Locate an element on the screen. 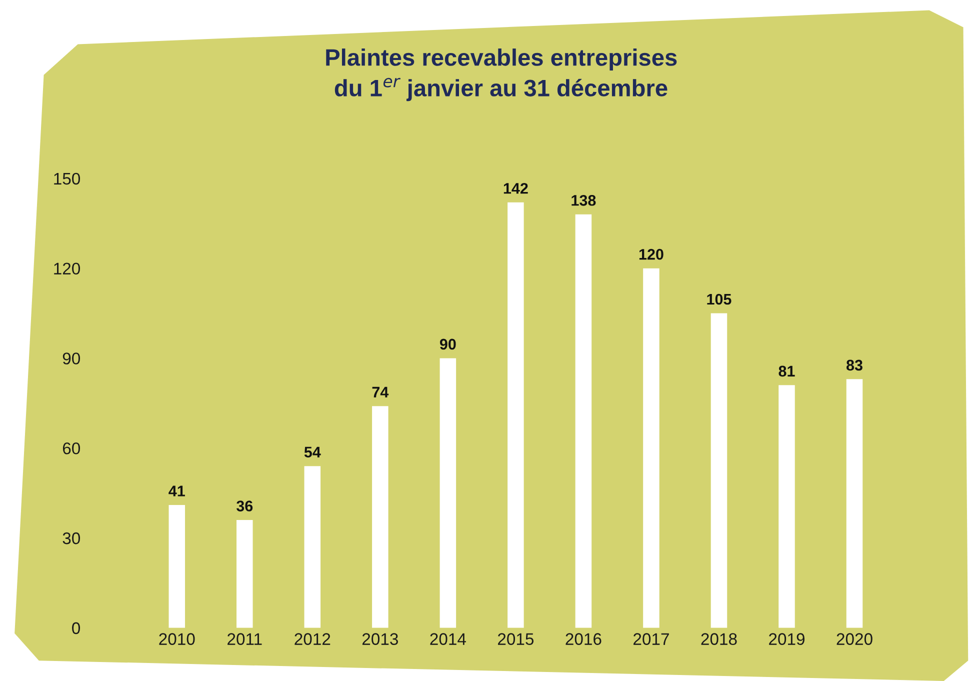 Image resolution: width=973 pixels, height=681 pixels. x-tick-label: 2015 is located at coordinates (516, 639).